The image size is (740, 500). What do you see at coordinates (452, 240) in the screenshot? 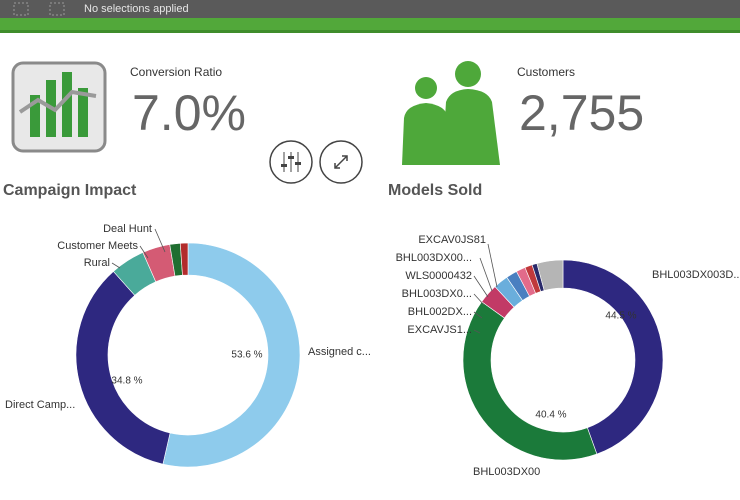
I see `slice-label: EXCAV0JS81` at bounding box center [452, 240].